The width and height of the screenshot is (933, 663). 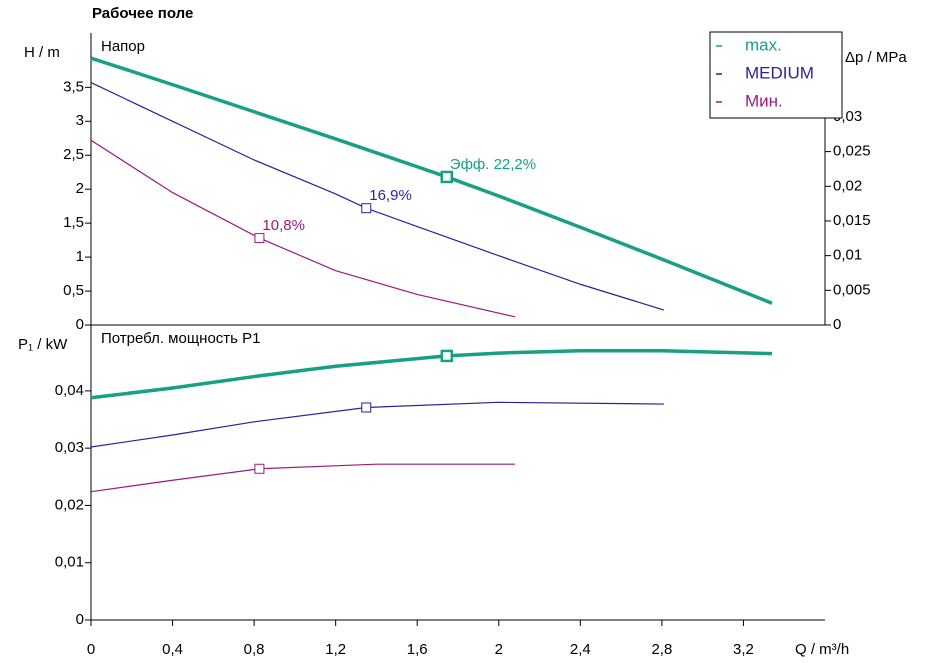 What do you see at coordinates (254, 649) in the screenshot?
I see `x-tick-label: 0,8` at bounding box center [254, 649].